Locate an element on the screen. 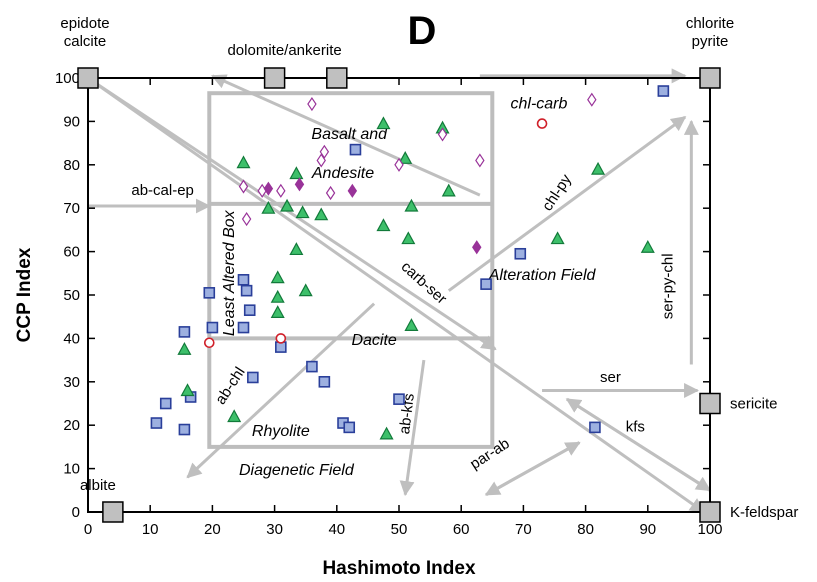 The height and width of the screenshot is (582, 817). y-tick-label: 90 is located at coordinates (71, 121).